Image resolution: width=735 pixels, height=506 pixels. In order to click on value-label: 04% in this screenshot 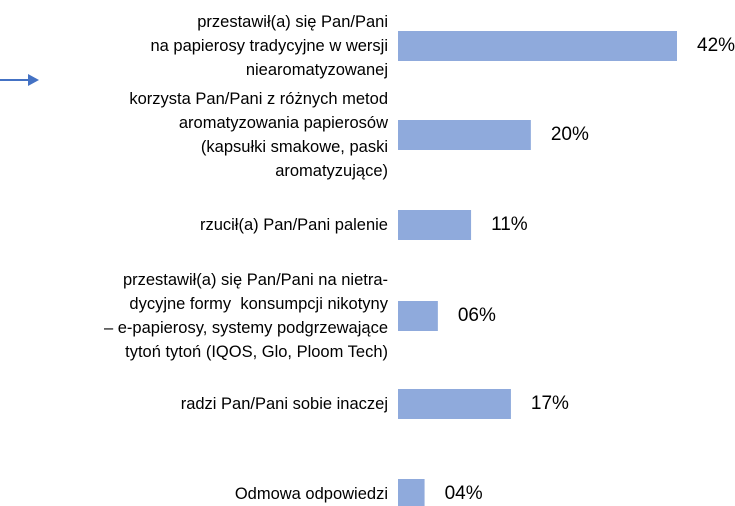, I will do `click(463, 493)`.